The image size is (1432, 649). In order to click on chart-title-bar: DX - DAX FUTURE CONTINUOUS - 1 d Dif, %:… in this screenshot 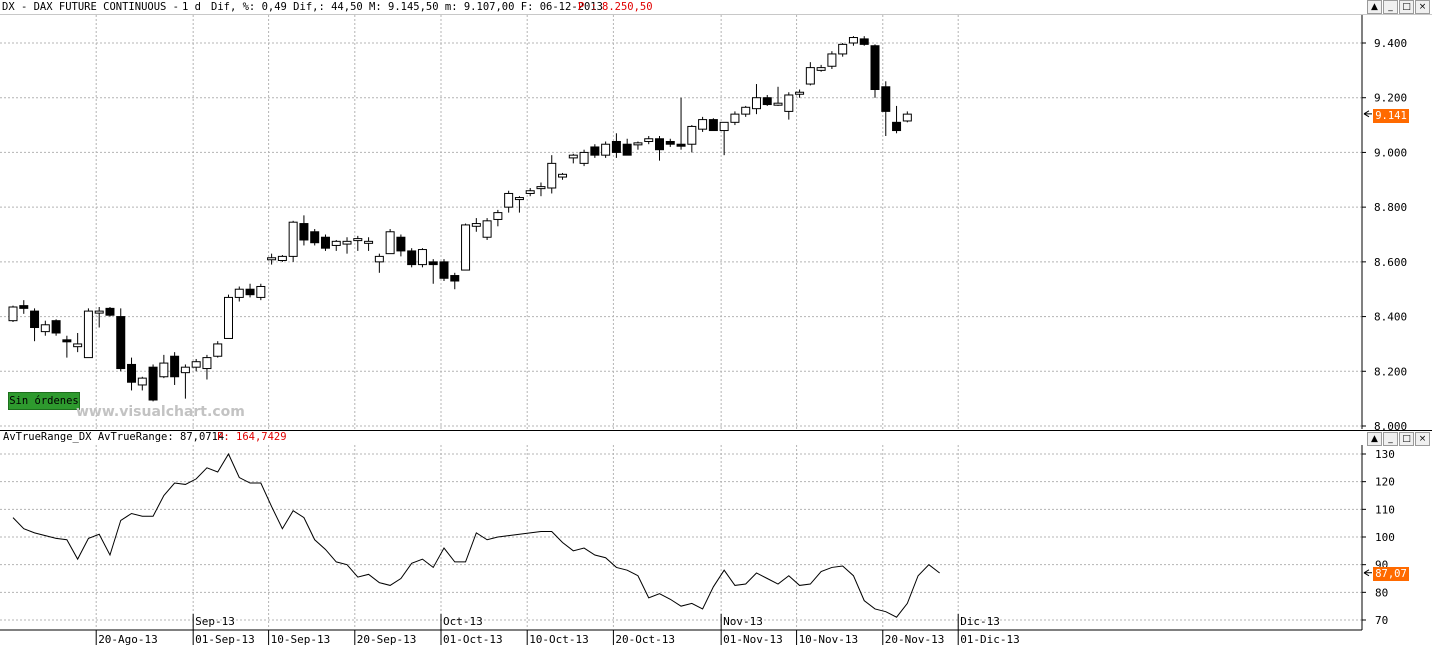, I will do `click(716, 7)`.